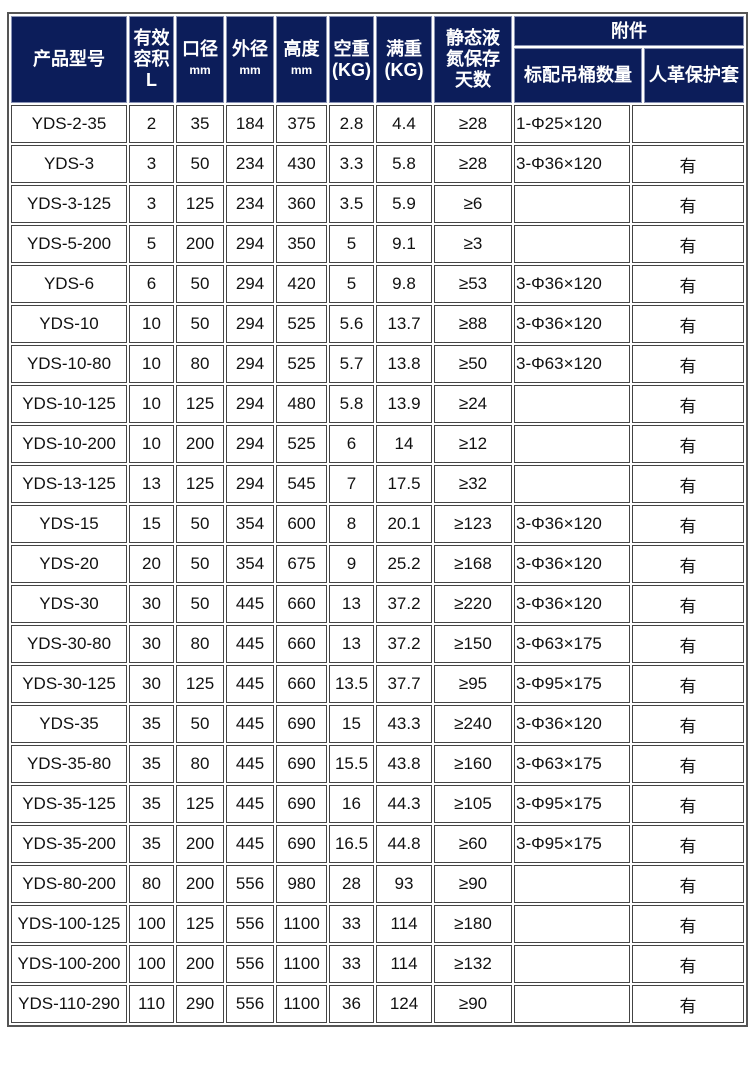 This screenshot has height=1083, width=750. What do you see at coordinates (351, 644) in the screenshot?
I see `cell-empty-weight: 13` at bounding box center [351, 644].